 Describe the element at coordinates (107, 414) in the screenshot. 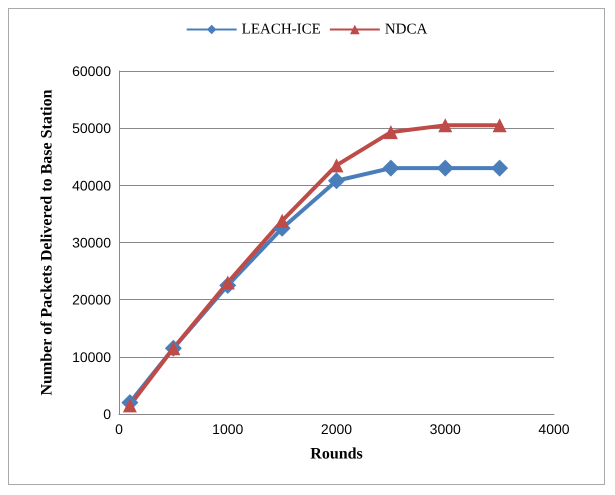

I see `y-tick-label: 0` at that location.